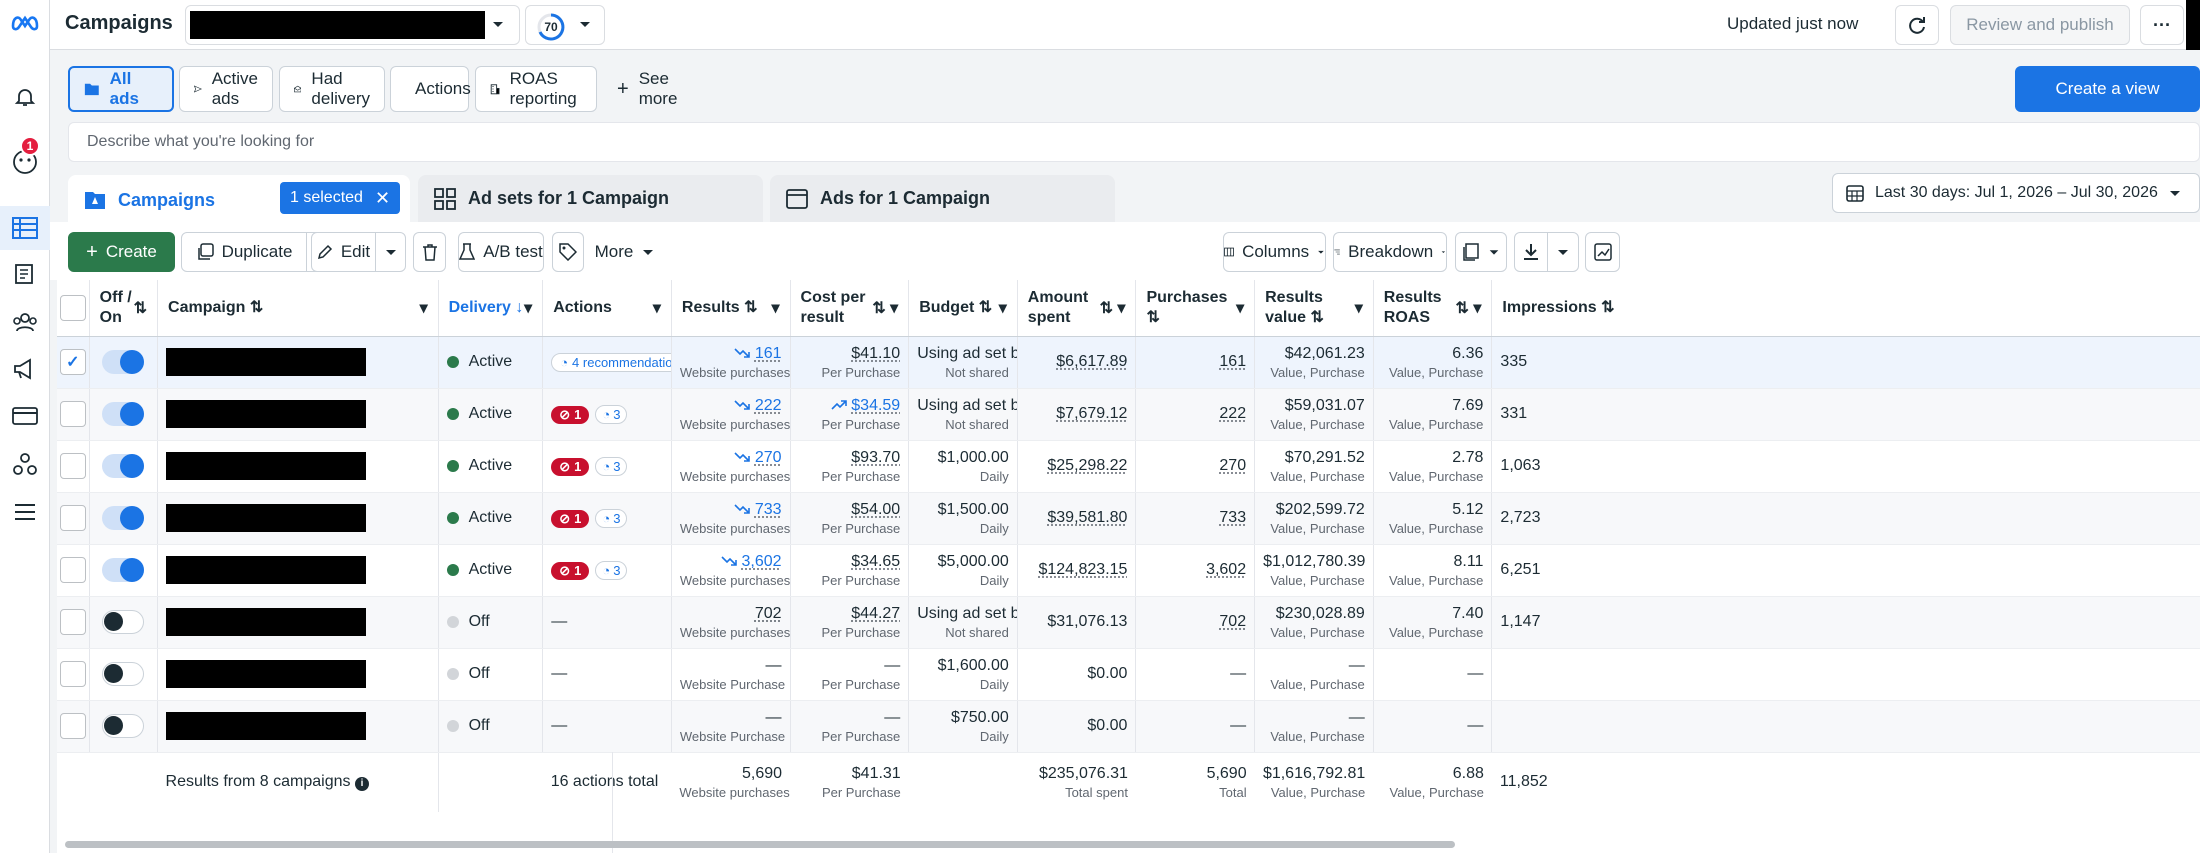  Describe the element at coordinates (1531, 252) in the screenshot. I see `export-button` at that location.